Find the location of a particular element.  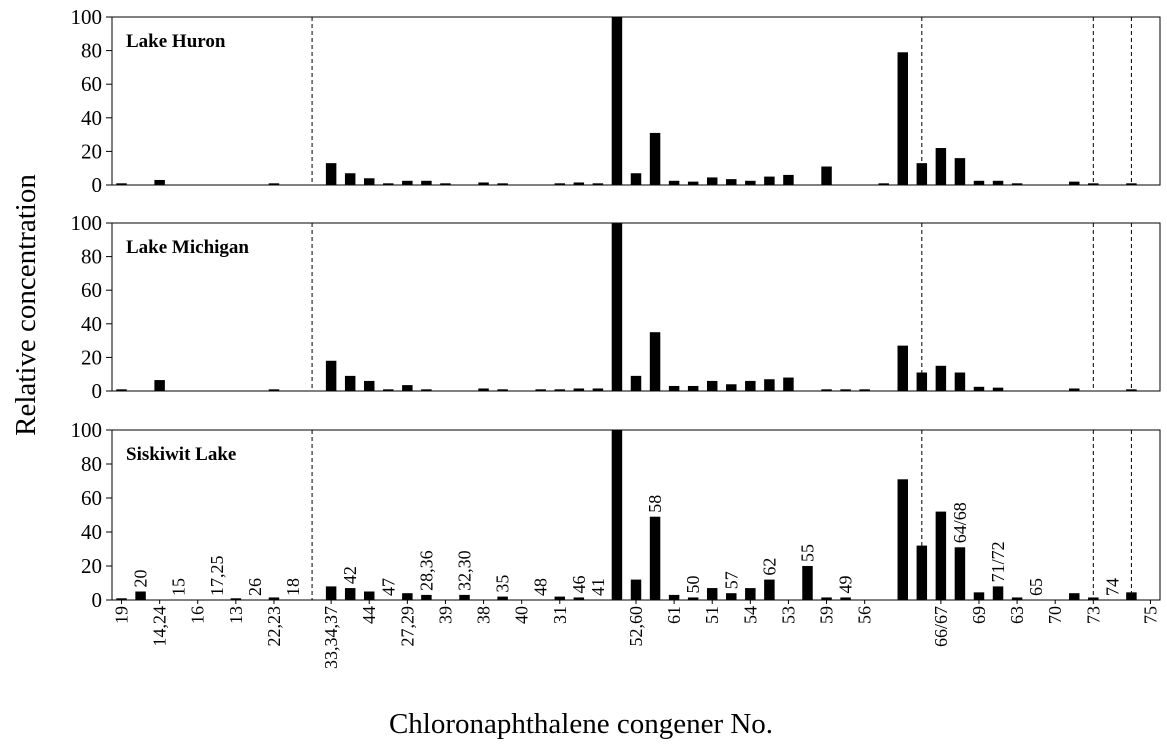

x-tick-label: 61 is located at coordinates (674, 615).